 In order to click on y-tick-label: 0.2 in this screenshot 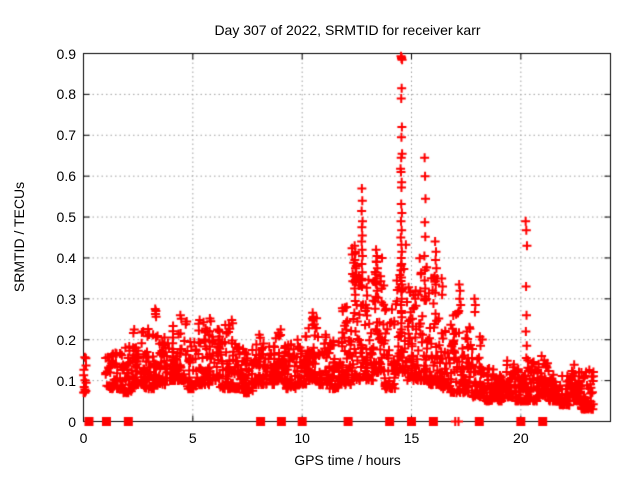, I will do `click(66, 339)`.